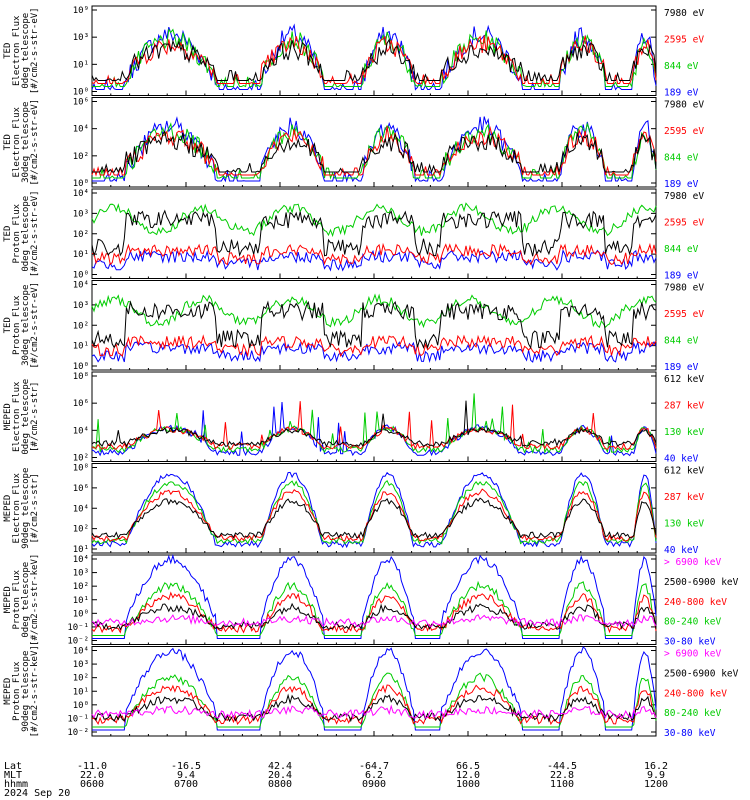 This screenshot has width=750, height=800. I want to click on x-tick-label: -64.7, so click(374, 766).